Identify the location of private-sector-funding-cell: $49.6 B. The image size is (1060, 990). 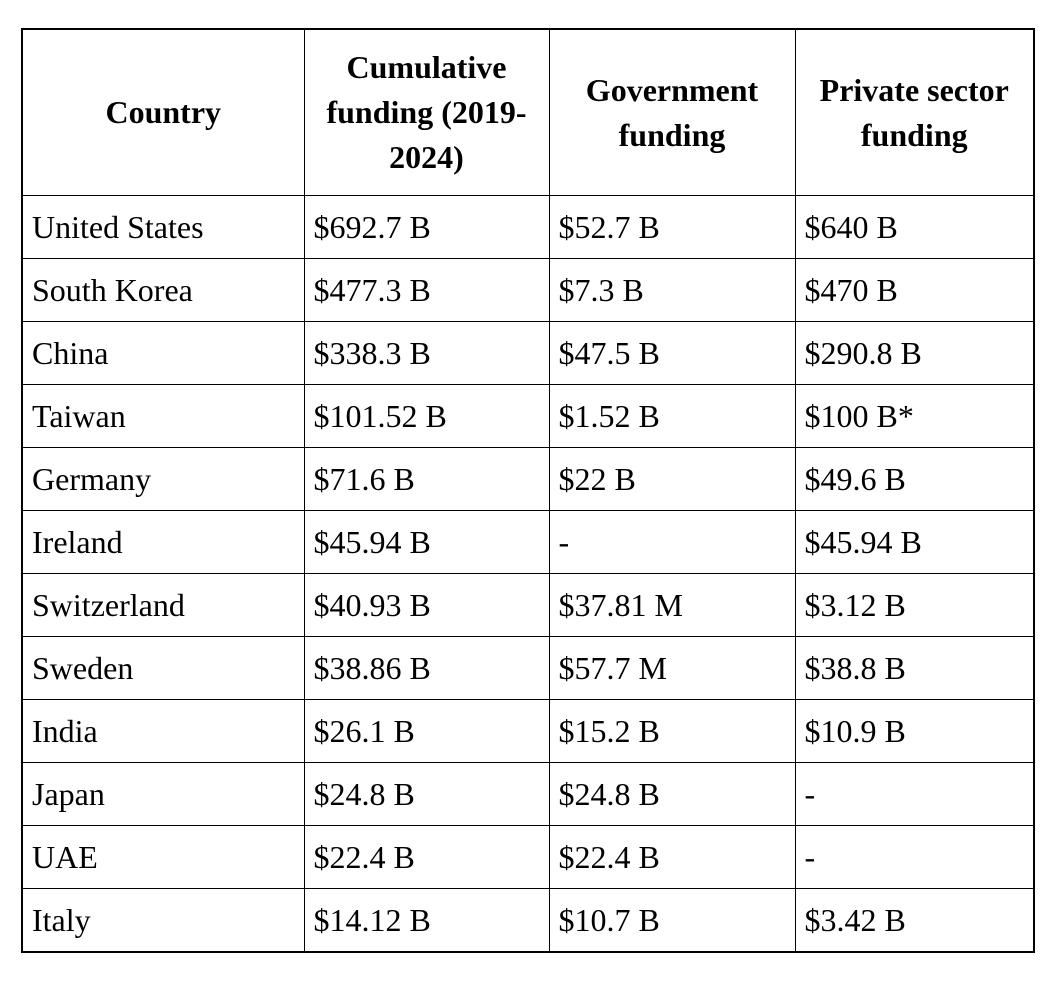
(914, 479).